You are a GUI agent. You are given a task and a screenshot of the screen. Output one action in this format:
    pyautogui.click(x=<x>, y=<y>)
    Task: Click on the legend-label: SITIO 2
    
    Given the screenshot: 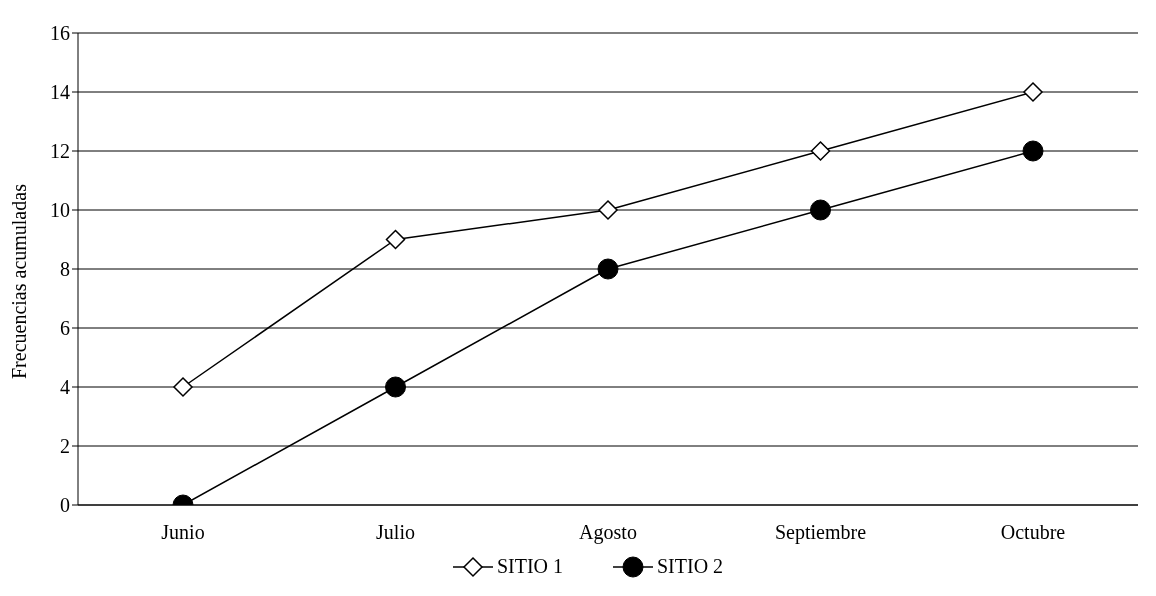 What is the action you would take?
    pyautogui.click(x=690, y=566)
    